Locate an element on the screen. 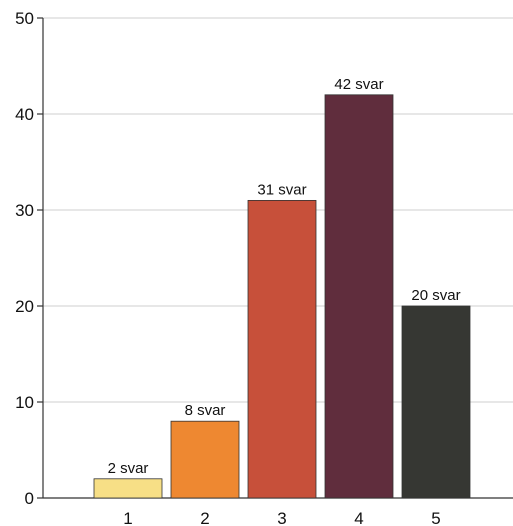 The height and width of the screenshot is (526, 513). y-tick-label: 40 is located at coordinates (24, 114).